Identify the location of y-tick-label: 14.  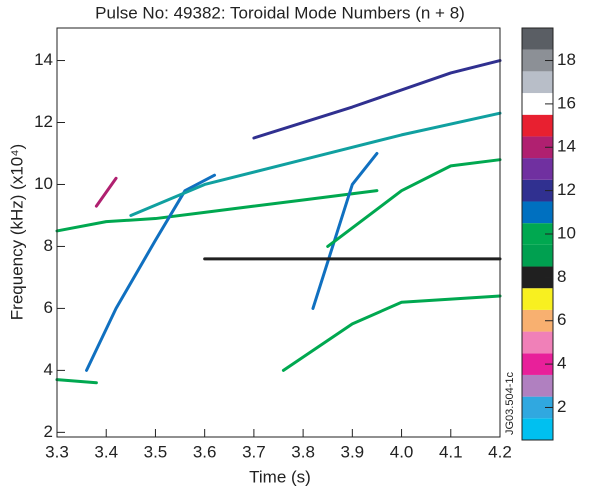
(43, 59).